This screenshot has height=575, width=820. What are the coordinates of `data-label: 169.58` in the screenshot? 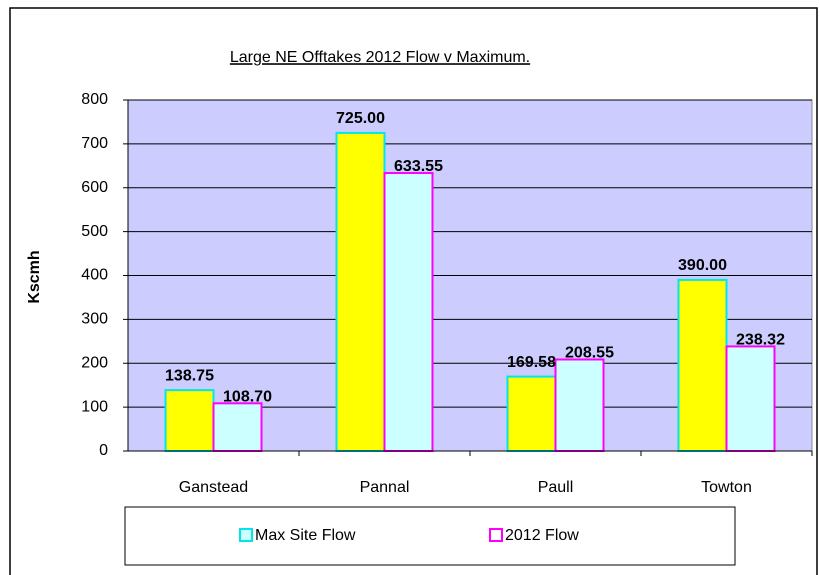 It's located at (531, 362).